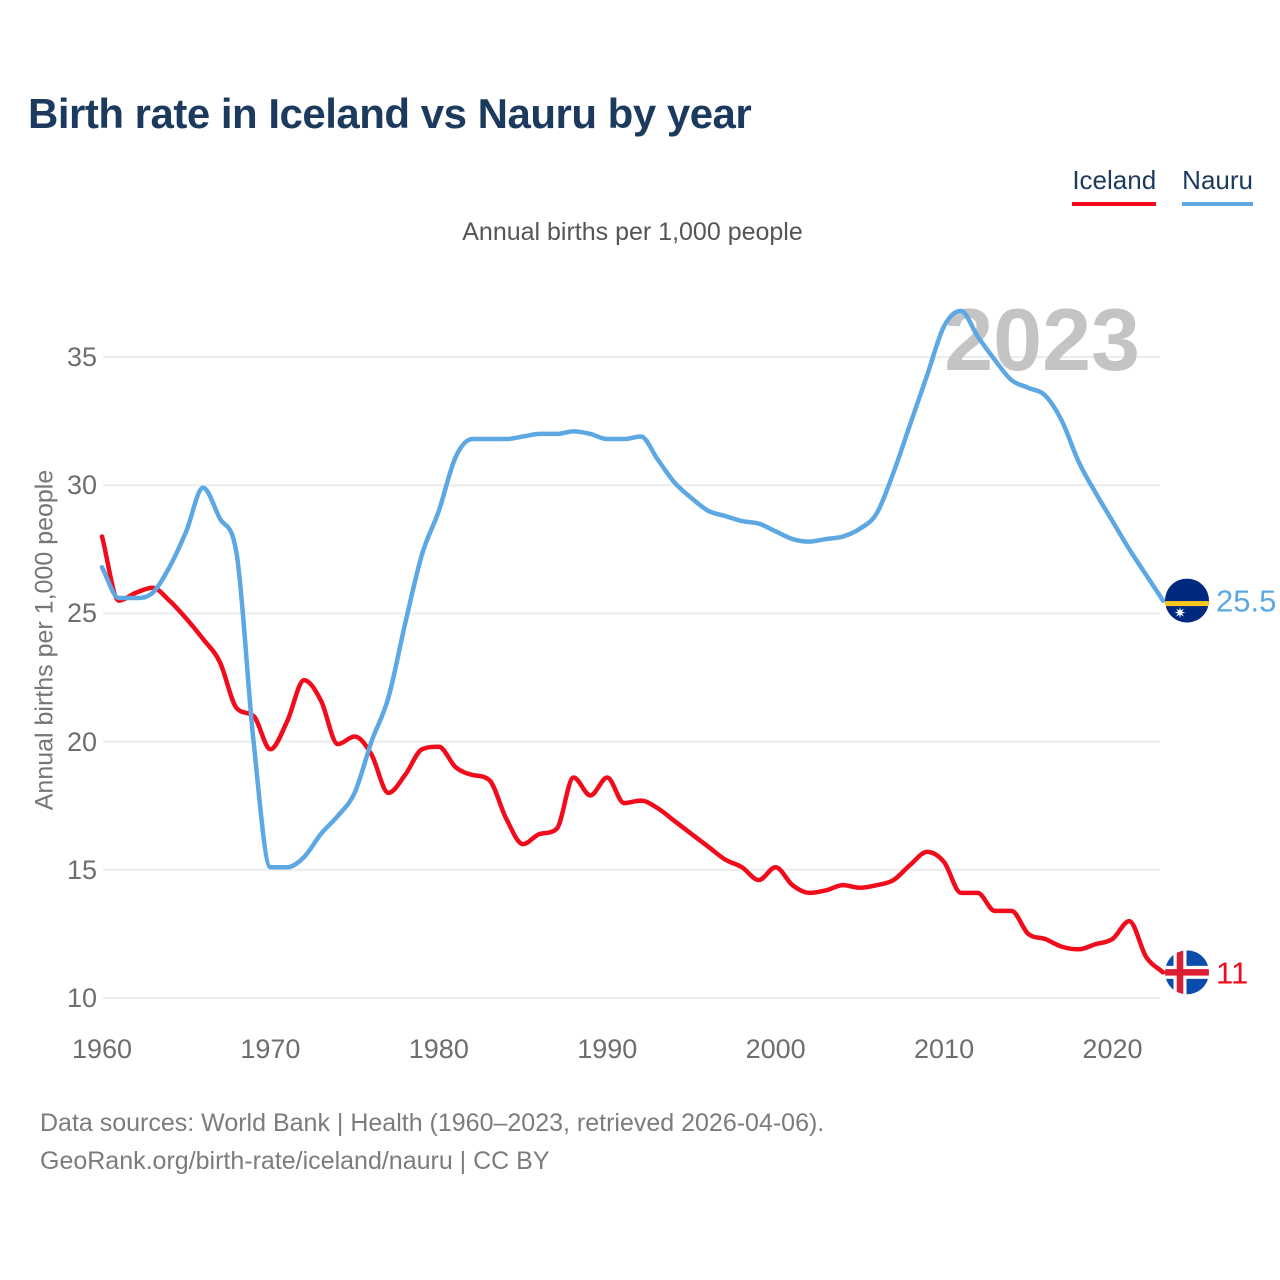  Describe the element at coordinates (102, 1049) in the screenshot. I see `x-tick-label: 1960` at that location.